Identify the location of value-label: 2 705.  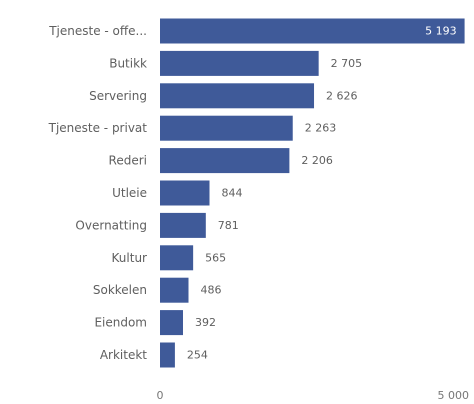
(347, 63).